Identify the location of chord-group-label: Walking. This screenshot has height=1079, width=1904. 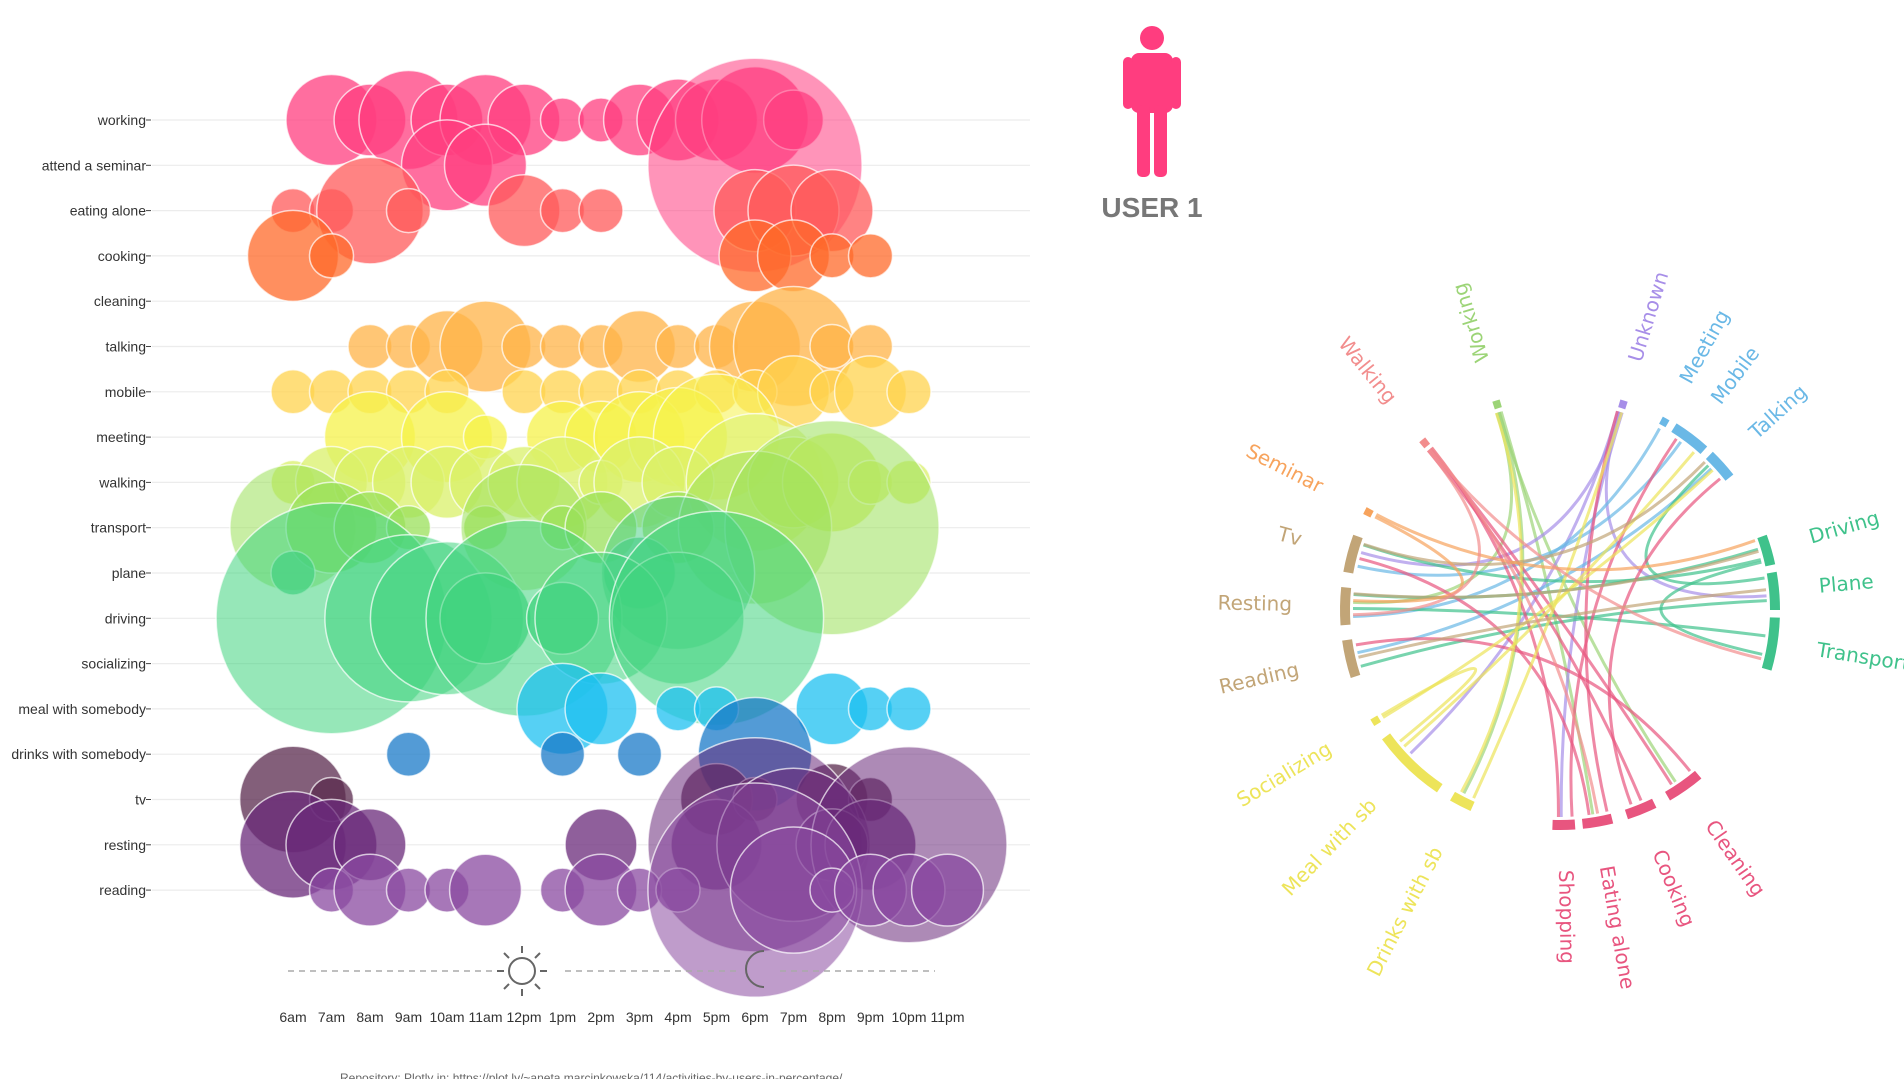
(1368, 370).